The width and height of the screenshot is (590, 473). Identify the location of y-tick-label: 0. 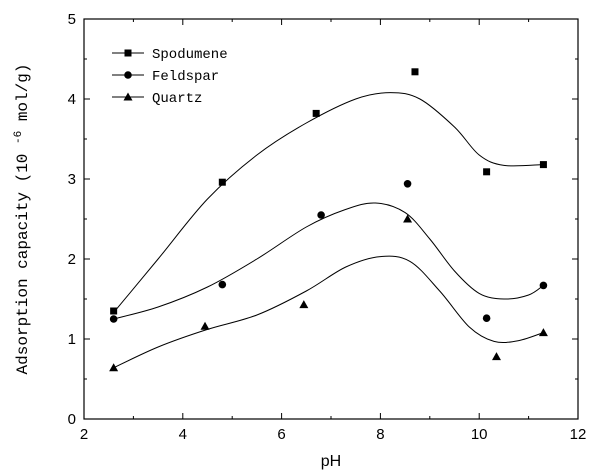
(72, 419).